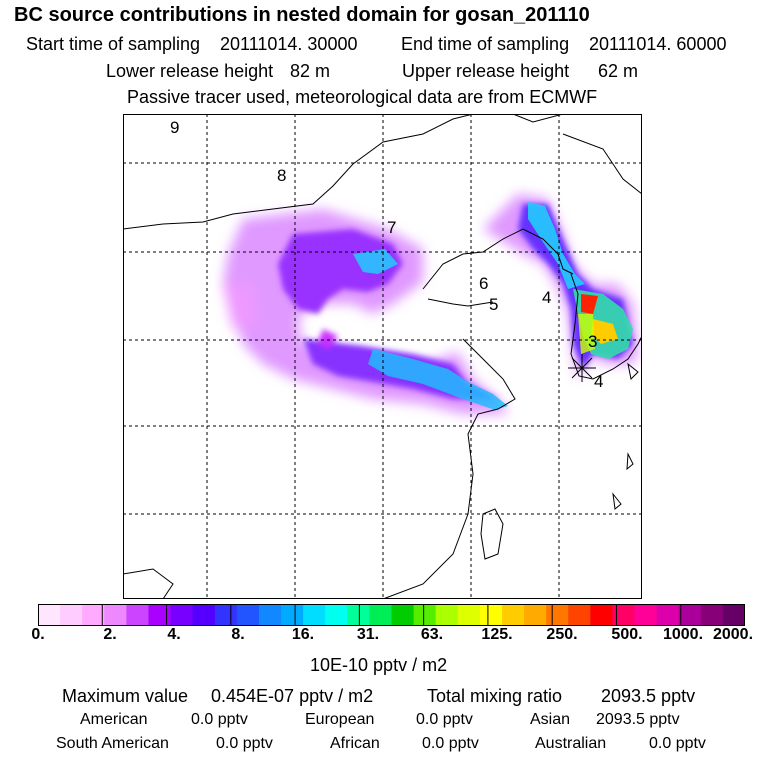 The height and width of the screenshot is (768, 768). Describe the element at coordinates (648, 696) in the screenshot. I see `total-mixing-value: 2093.5 pptv` at that location.